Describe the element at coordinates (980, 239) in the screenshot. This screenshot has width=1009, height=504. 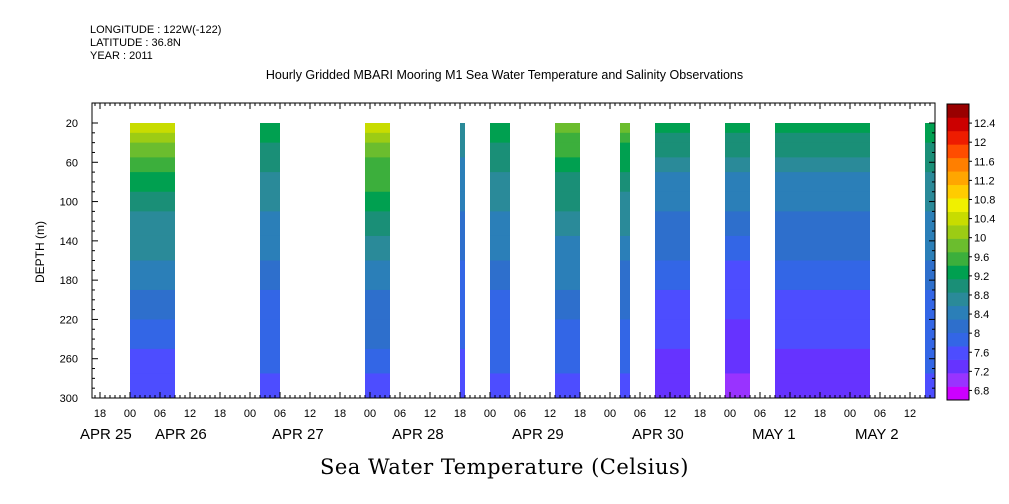
I see `colorbar-tick-label: 10` at that location.